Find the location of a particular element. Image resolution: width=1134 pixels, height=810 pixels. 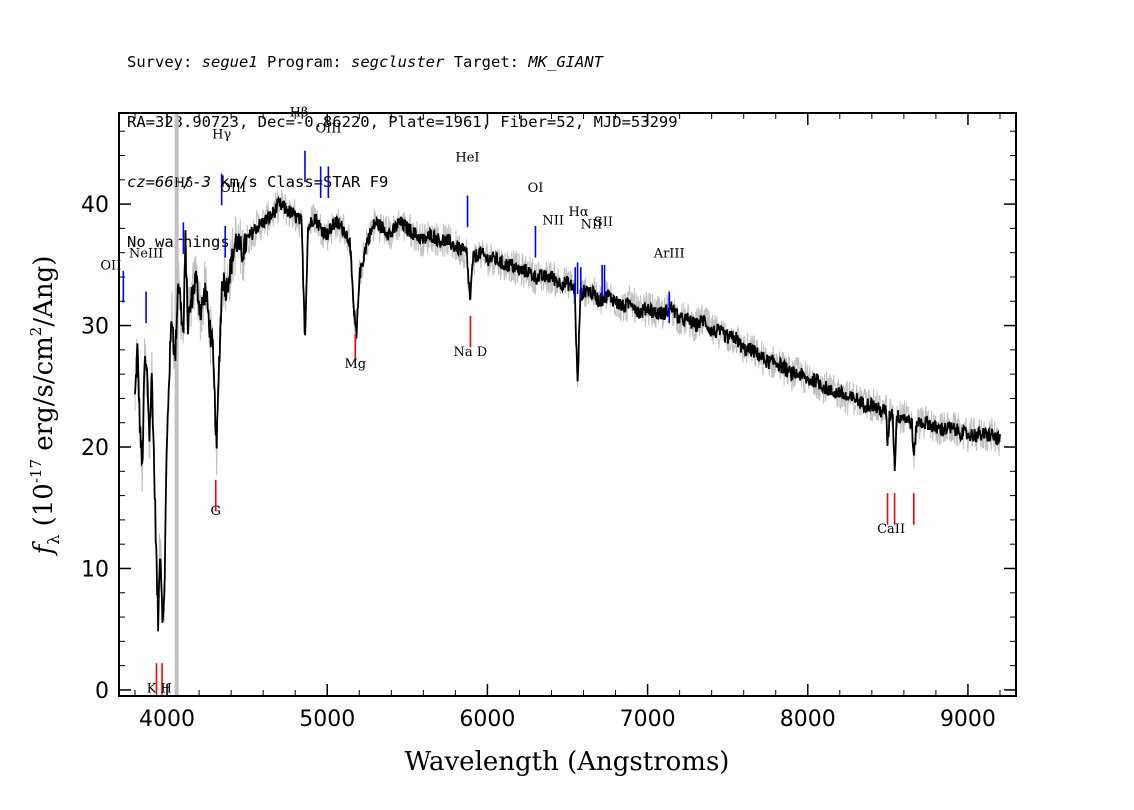

y-axis-label-lambda: λ is located at coordinates (53, 540).